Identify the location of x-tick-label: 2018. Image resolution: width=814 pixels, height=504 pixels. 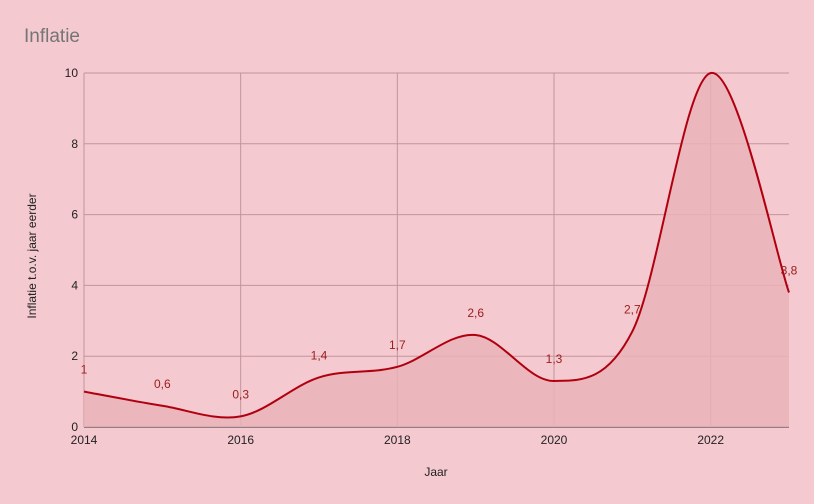
(397, 440).